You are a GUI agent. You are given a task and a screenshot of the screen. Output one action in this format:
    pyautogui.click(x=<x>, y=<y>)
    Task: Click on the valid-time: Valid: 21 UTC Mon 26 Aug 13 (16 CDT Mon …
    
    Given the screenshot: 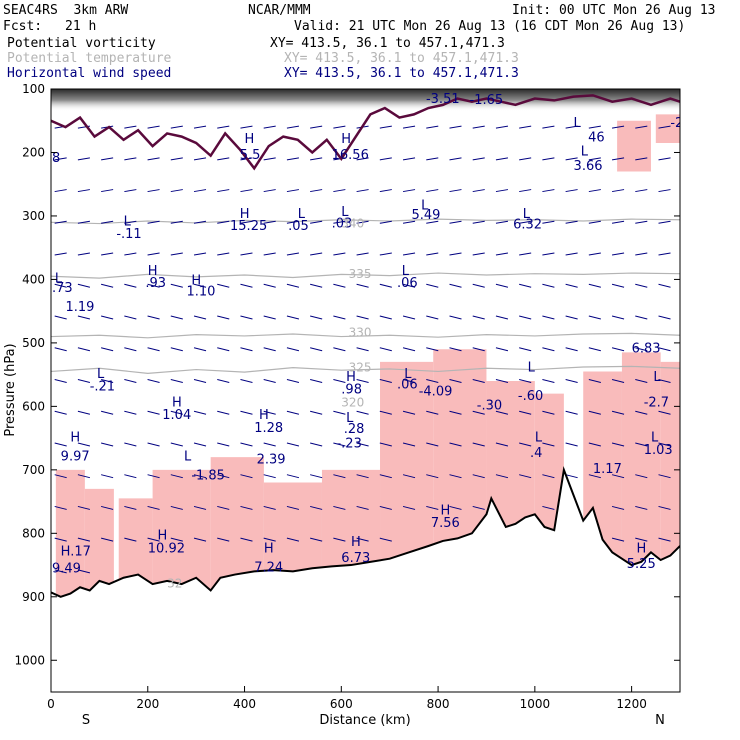 What is the action you would take?
    pyautogui.click(x=490, y=26)
    